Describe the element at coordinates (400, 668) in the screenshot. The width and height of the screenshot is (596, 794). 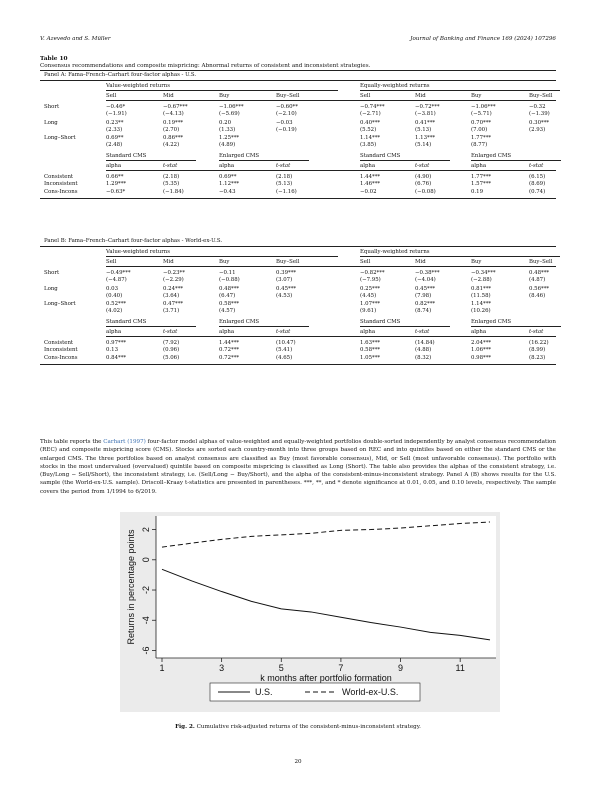
I see `x-tick-label: 9` at that location.